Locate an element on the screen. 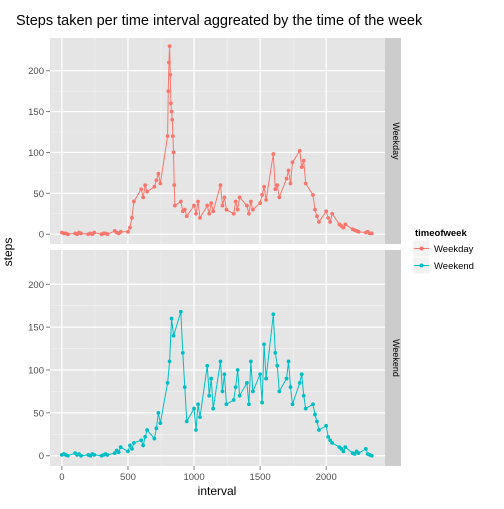 Image resolution: width=504 pixels, height=509 pixels. y-tick-label: 100 is located at coordinates (36, 153).